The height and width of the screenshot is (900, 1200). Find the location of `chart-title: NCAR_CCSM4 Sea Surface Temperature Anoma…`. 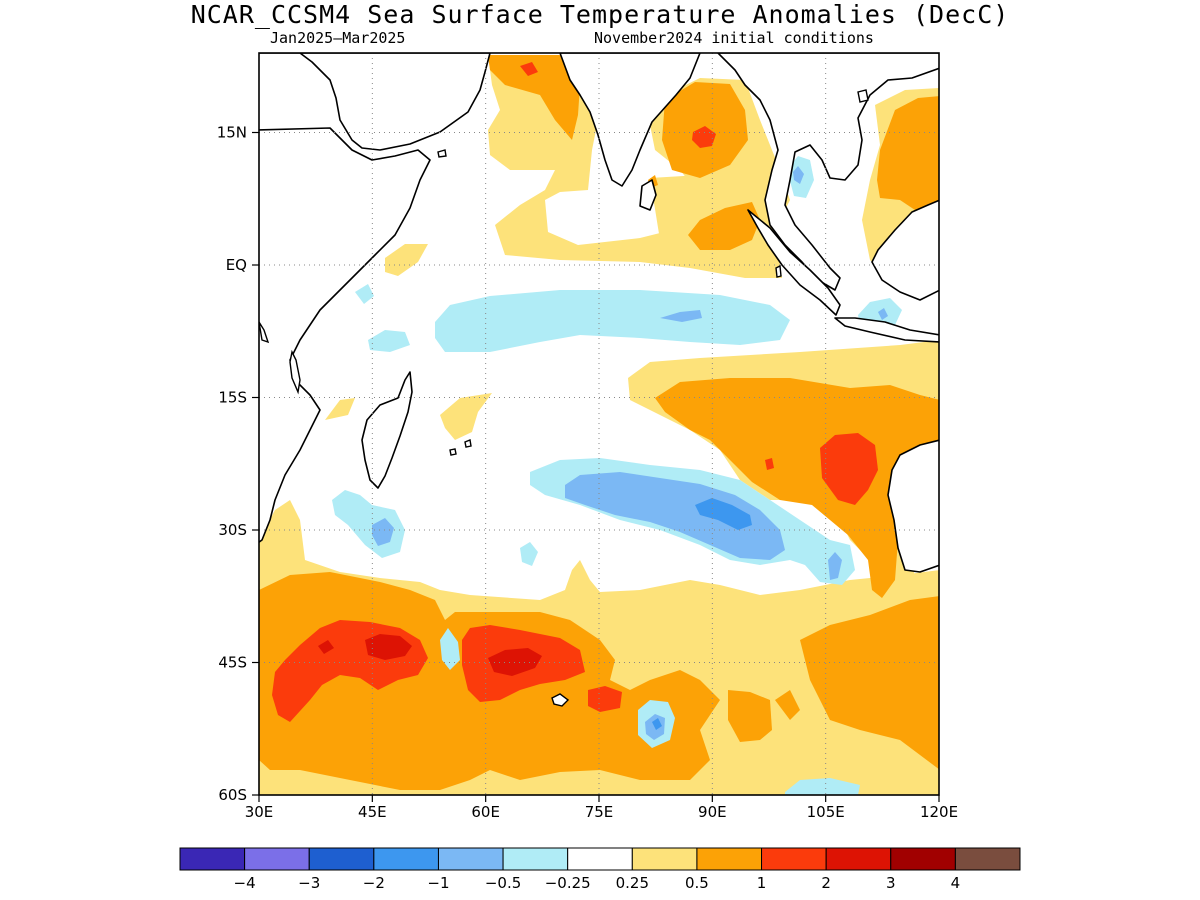

chart-title: NCAR_CCSM4 Sea Surface Temperature Anoma… is located at coordinates (600, 14).